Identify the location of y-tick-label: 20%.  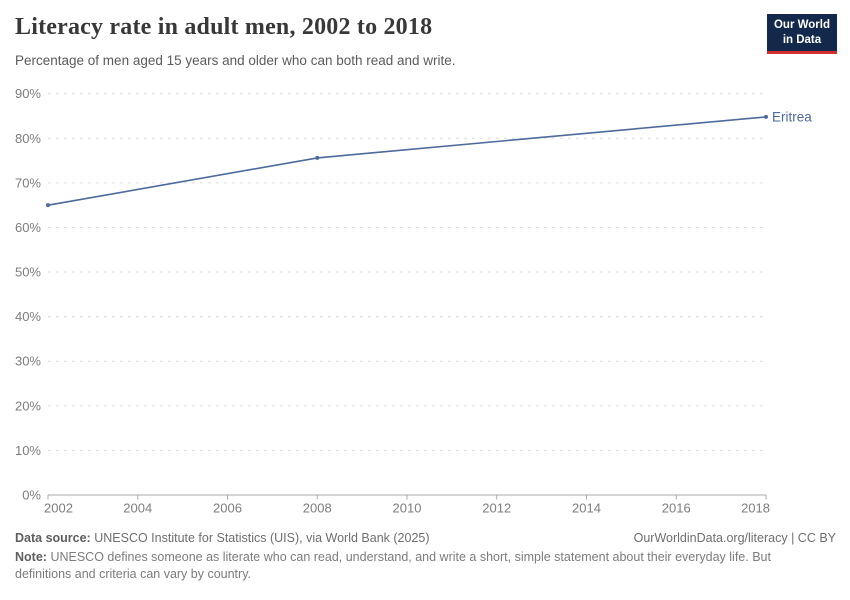
(28, 405).